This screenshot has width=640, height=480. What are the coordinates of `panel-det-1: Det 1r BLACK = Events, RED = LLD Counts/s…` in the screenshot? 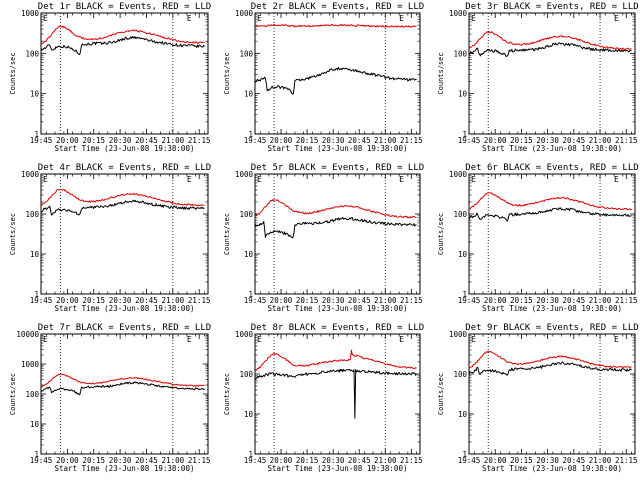 It's located at (110, 77).